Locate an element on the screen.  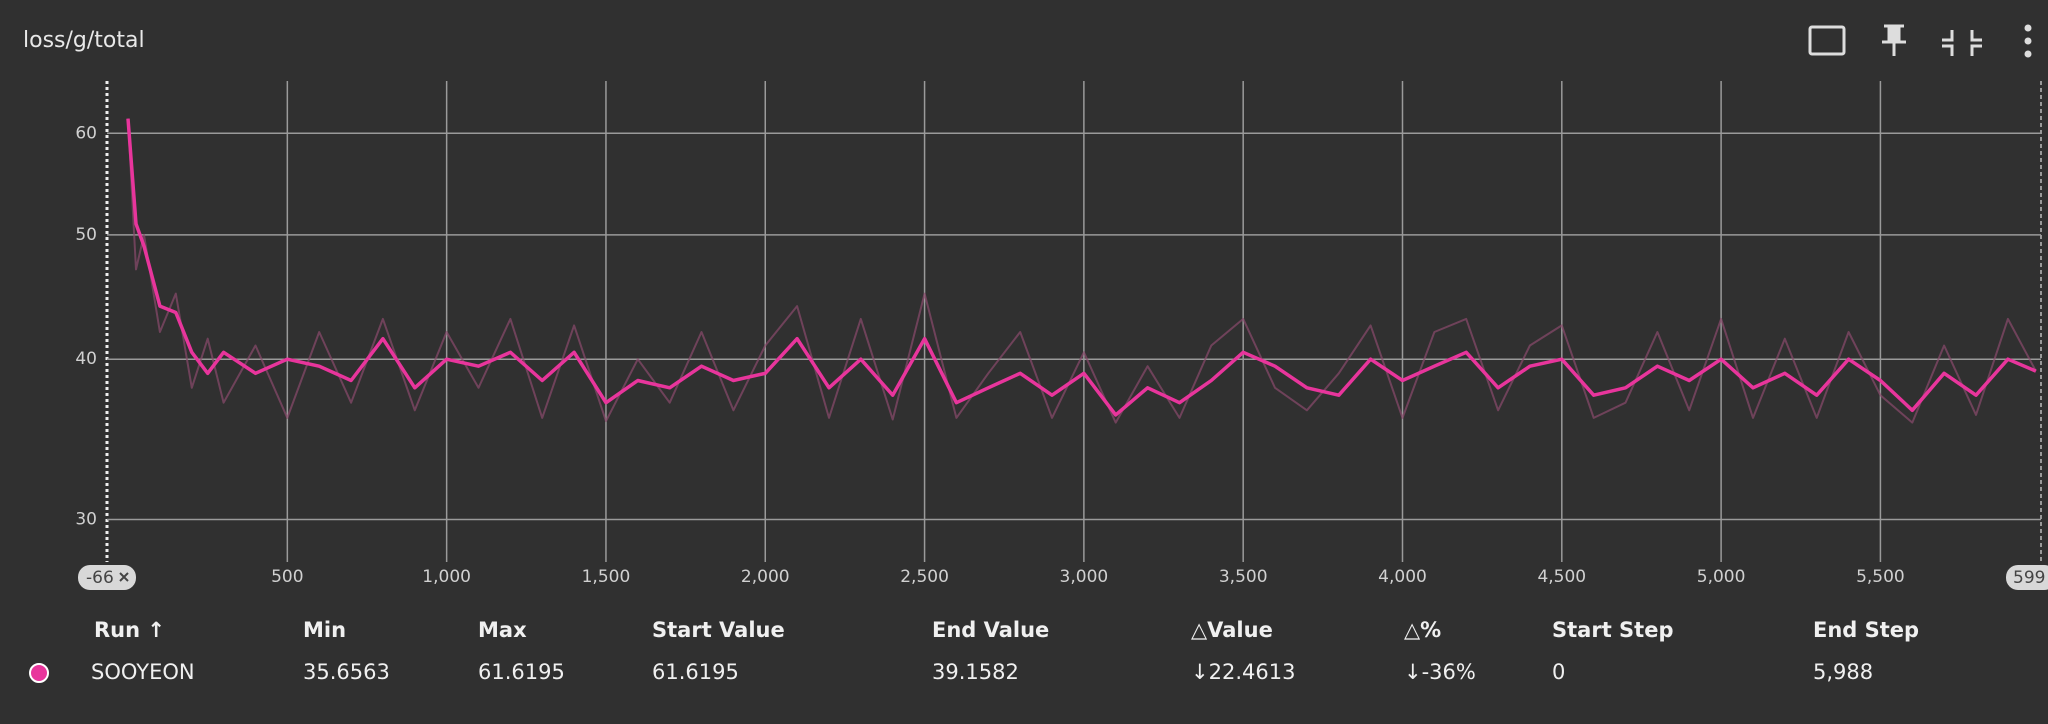
x-tick-label: 3,500 is located at coordinates (1243, 577).